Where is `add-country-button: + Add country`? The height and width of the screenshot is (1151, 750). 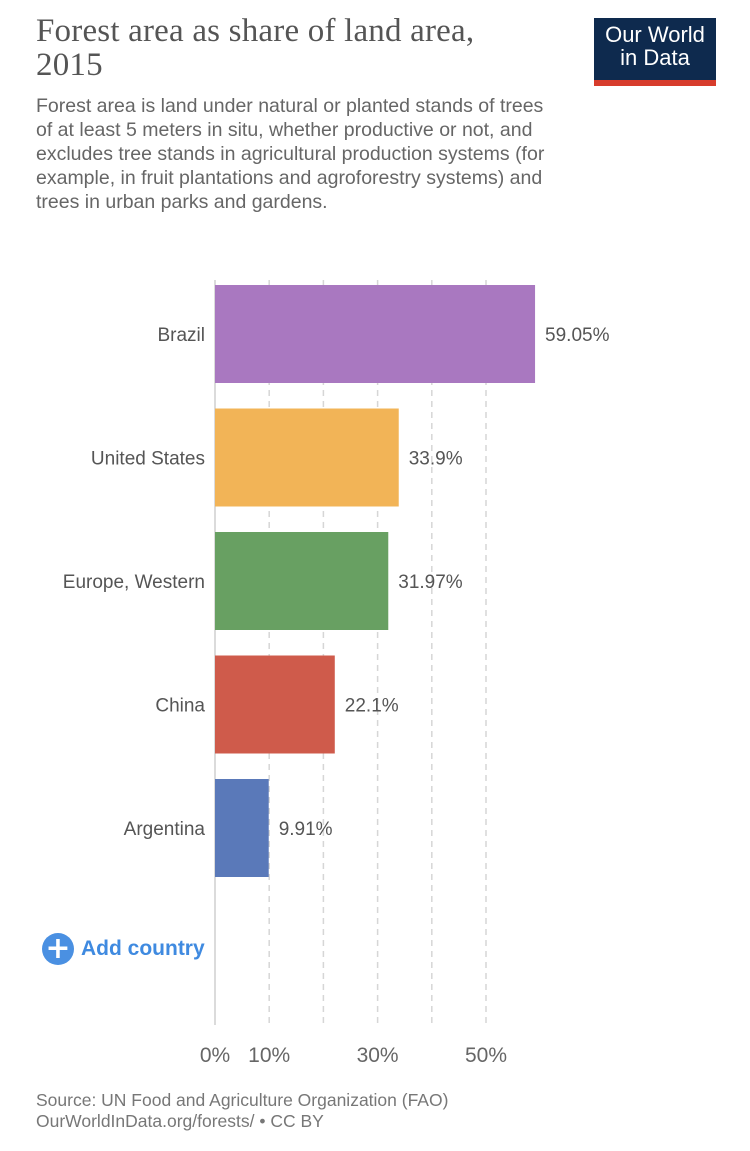 add-country-button: + Add country is located at coordinates (123, 949).